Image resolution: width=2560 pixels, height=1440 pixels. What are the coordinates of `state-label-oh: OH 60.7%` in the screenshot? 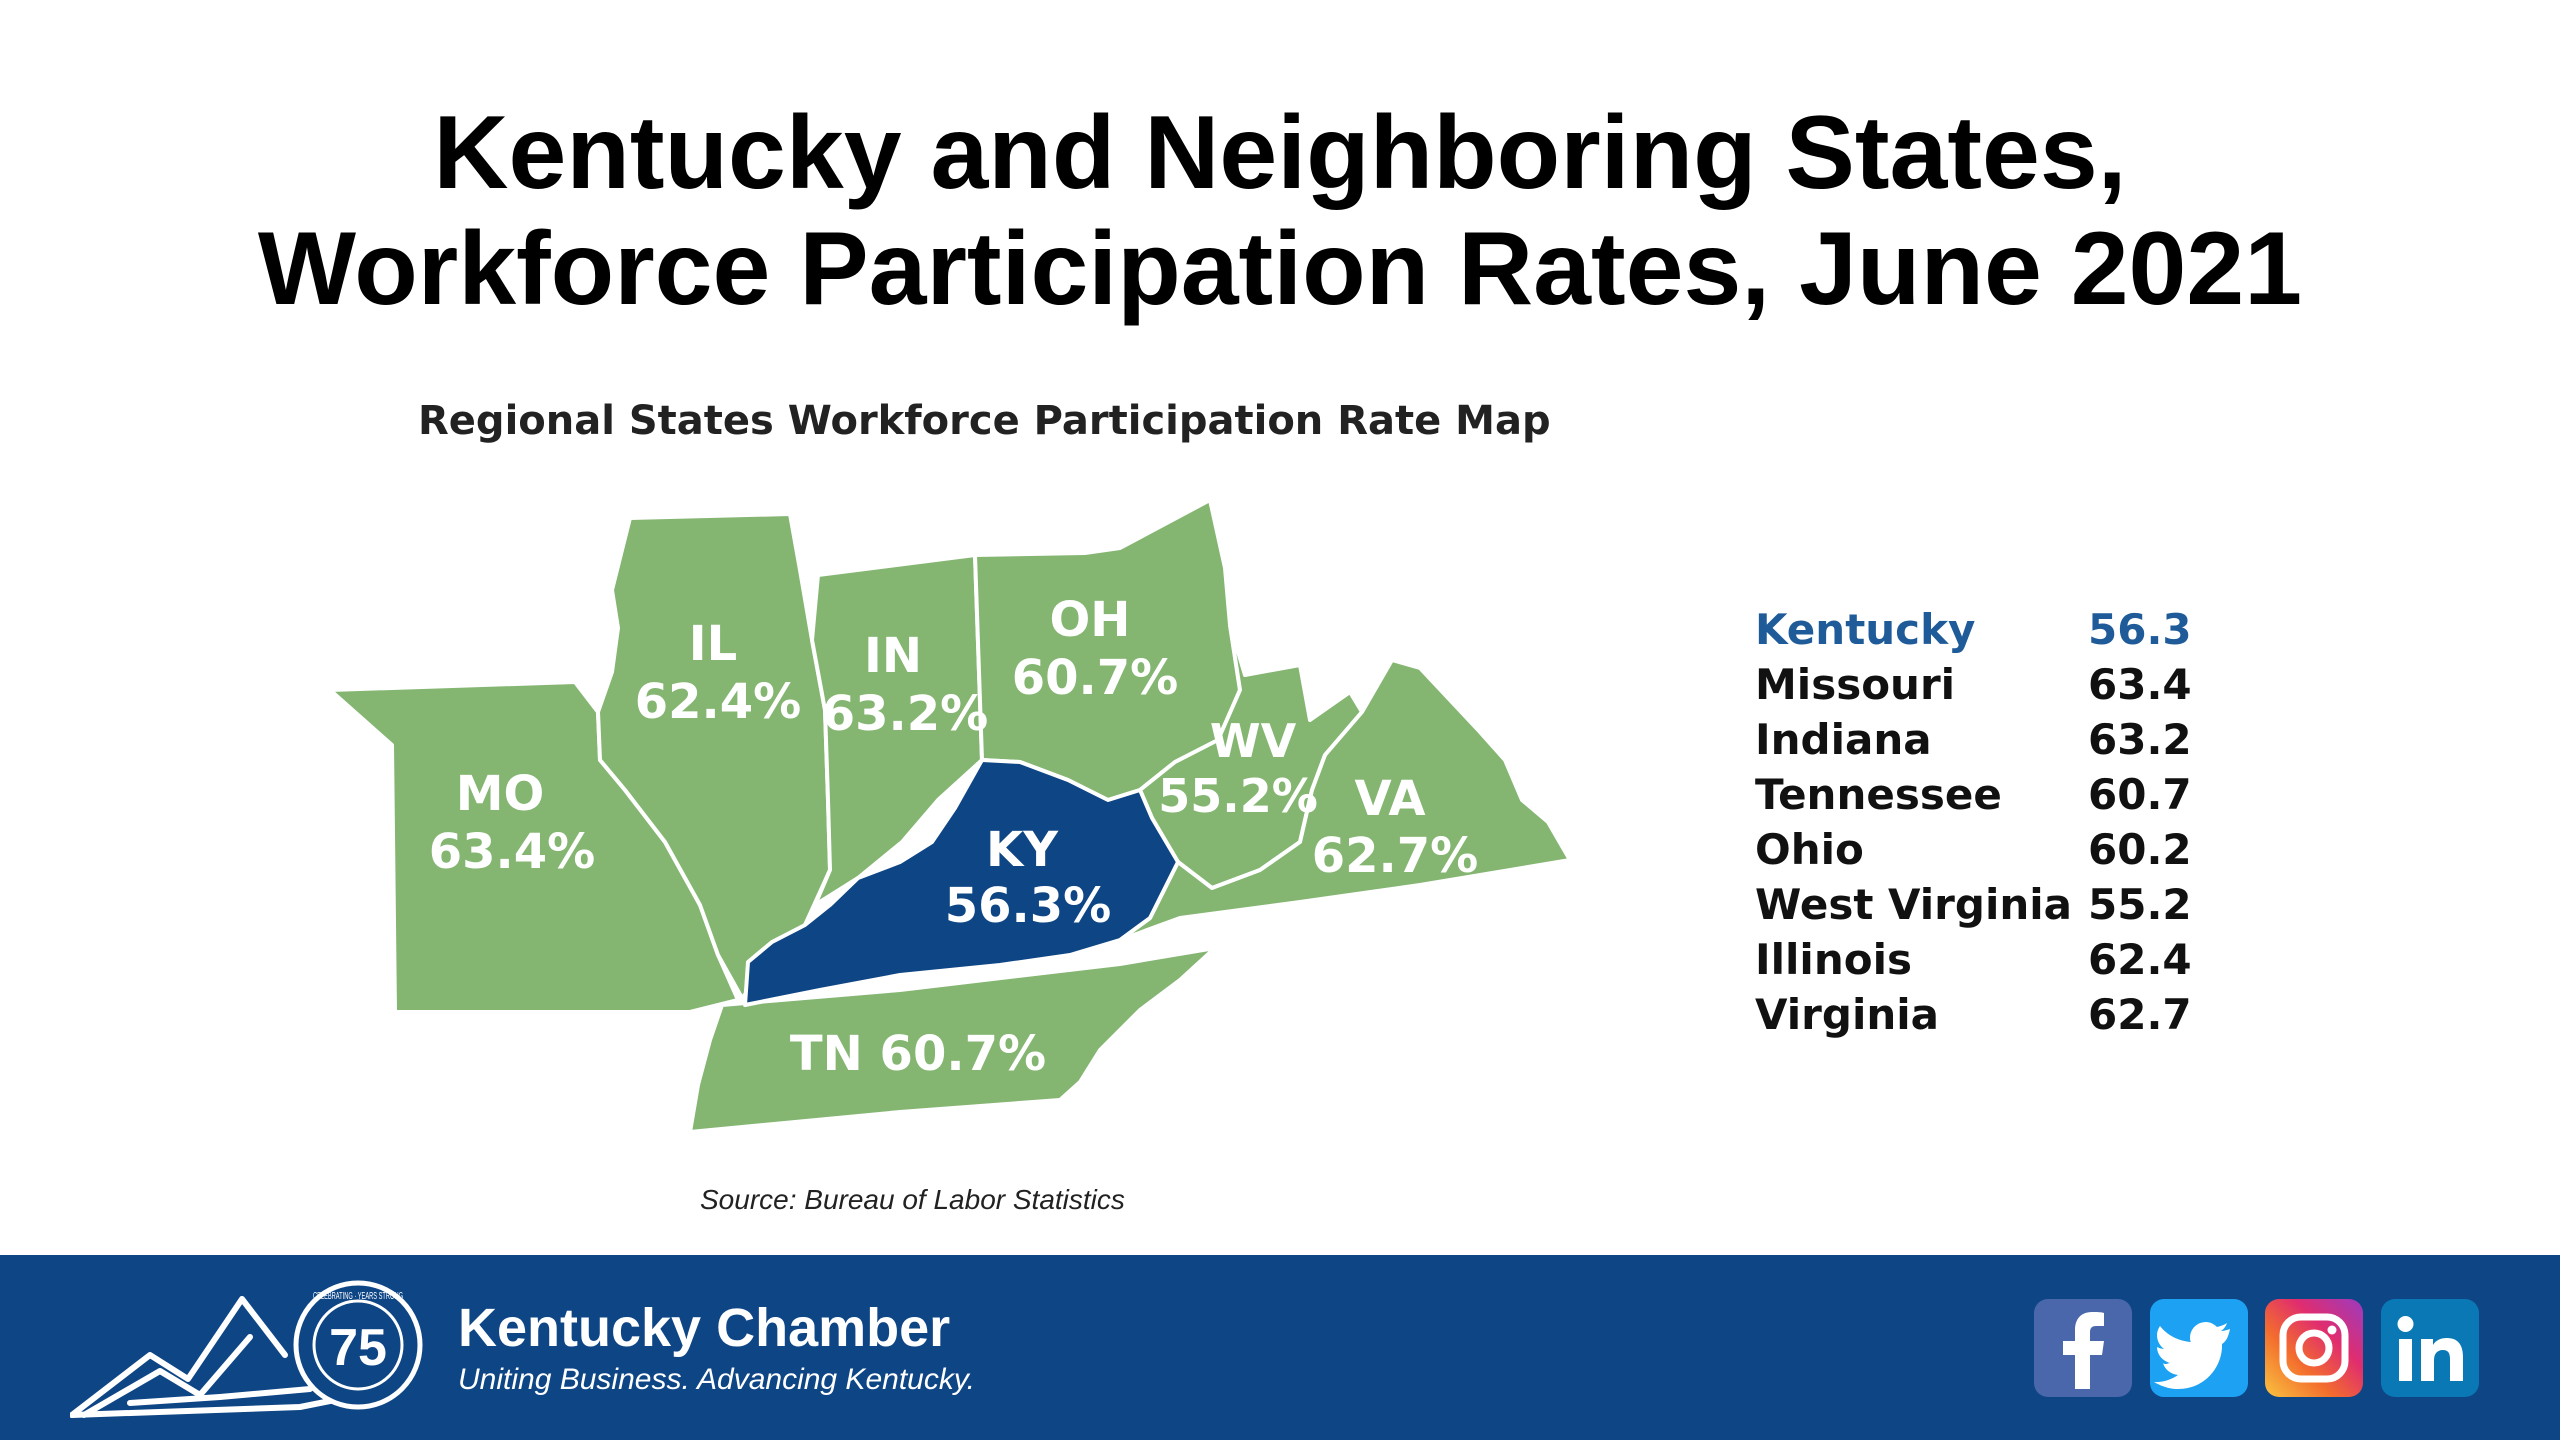 It's located at (1095, 649).